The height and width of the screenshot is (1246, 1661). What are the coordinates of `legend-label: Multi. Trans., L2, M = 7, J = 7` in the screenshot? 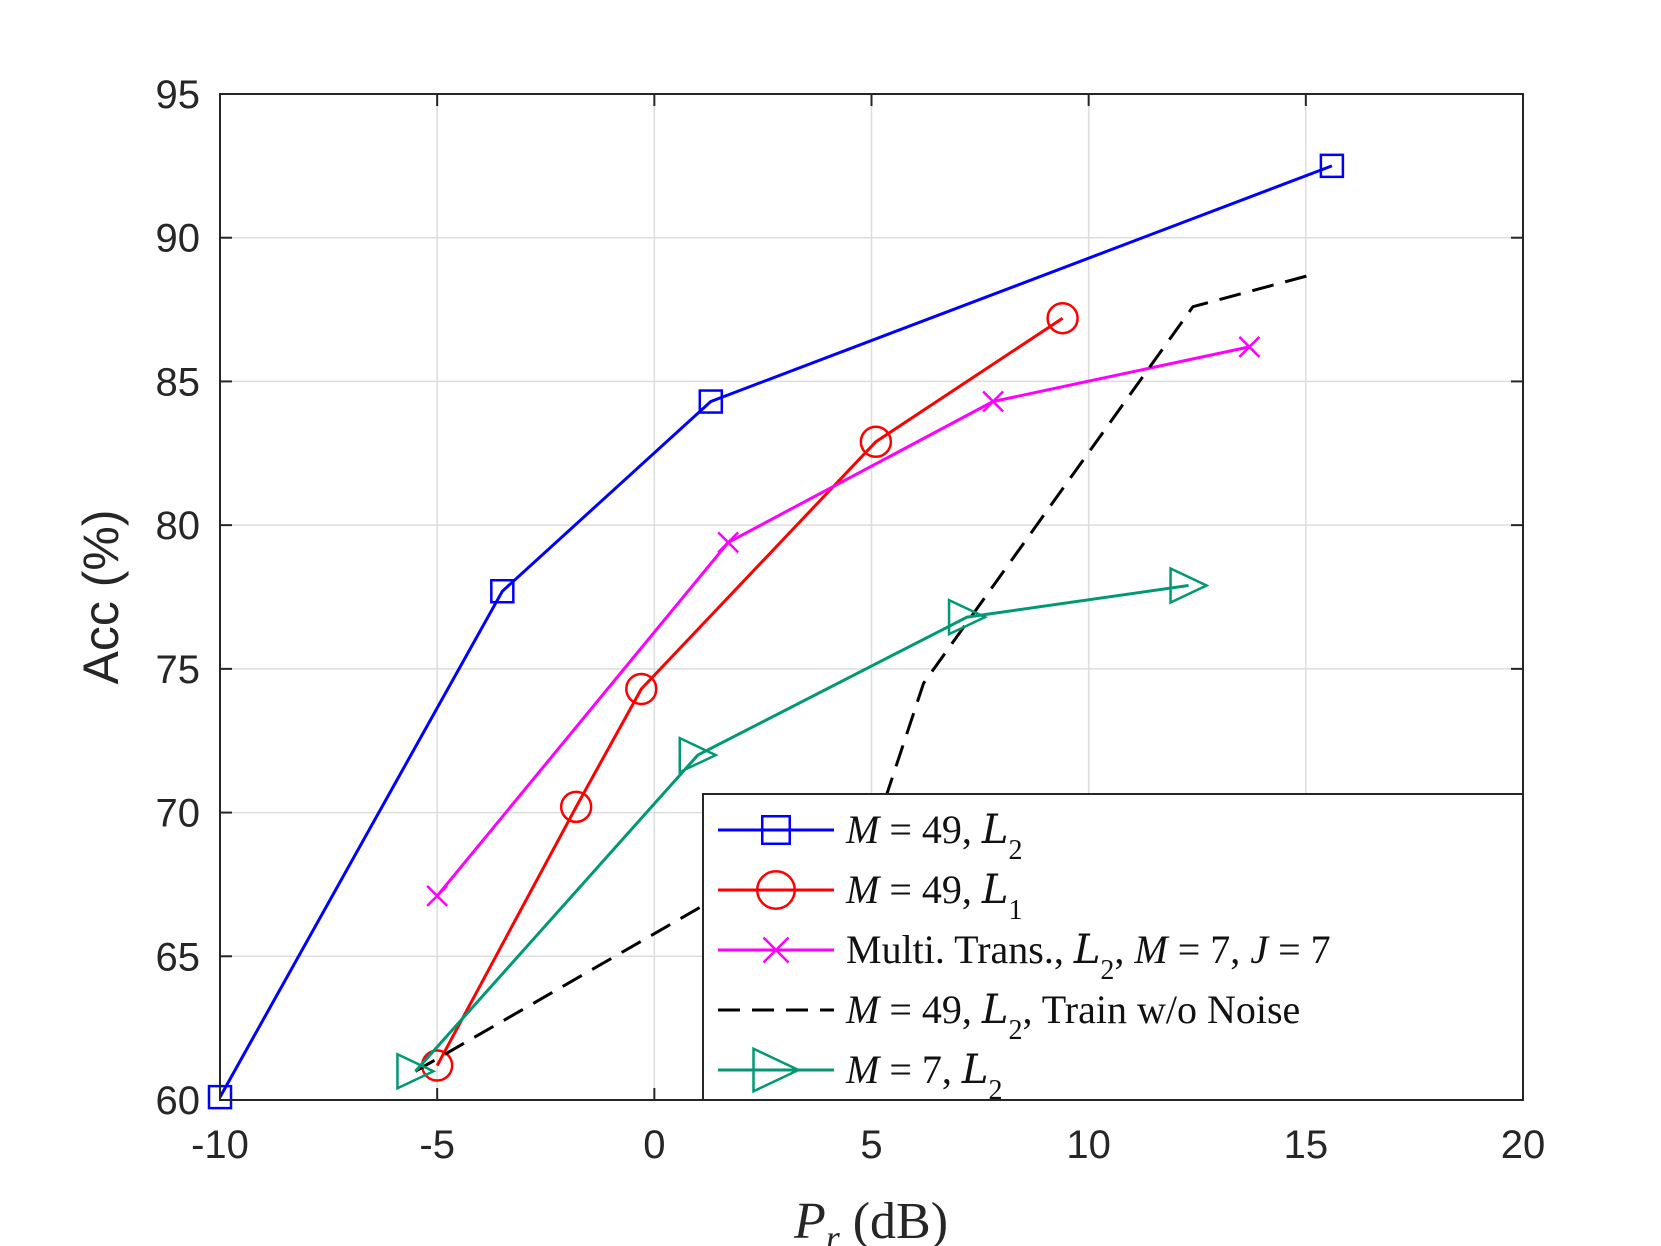 It's located at (1088, 956).